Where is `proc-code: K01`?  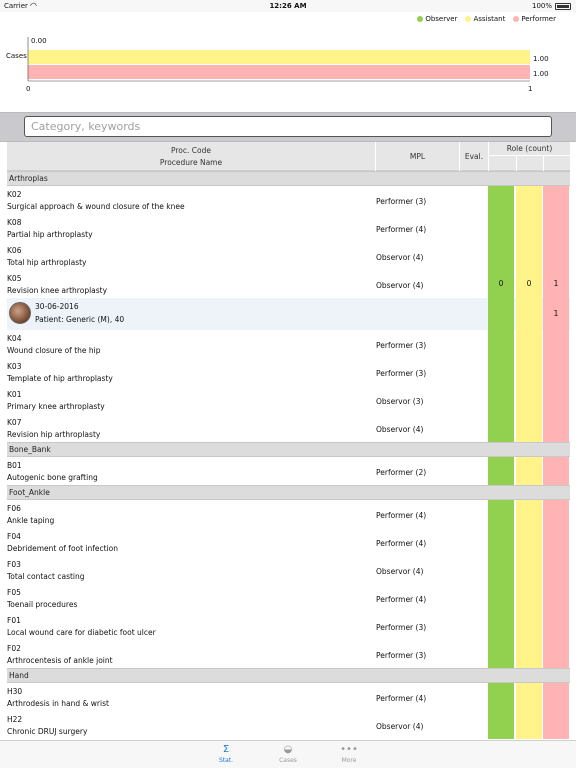
proc-code: K01 is located at coordinates (14, 394).